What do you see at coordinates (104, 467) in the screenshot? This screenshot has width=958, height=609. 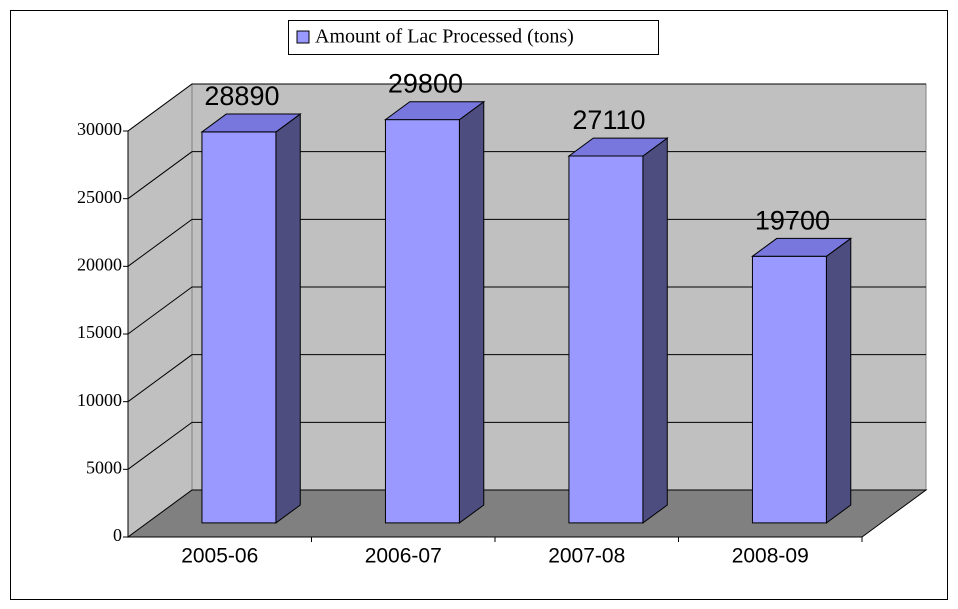 I see `y-tick-label: 5000` at bounding box center [104, 467].